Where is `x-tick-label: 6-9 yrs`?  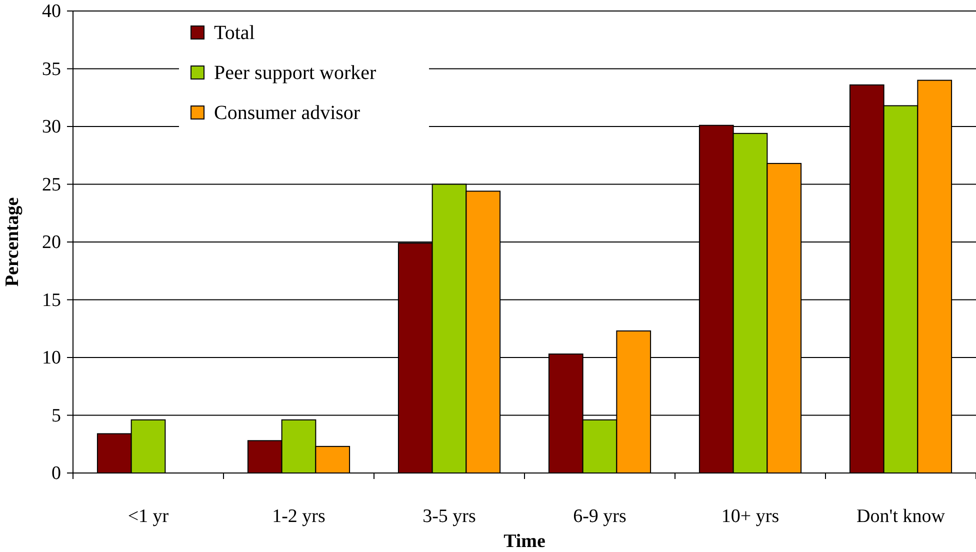
x-tick-label: 6-9 yrs is located at coordinates (599, 516).